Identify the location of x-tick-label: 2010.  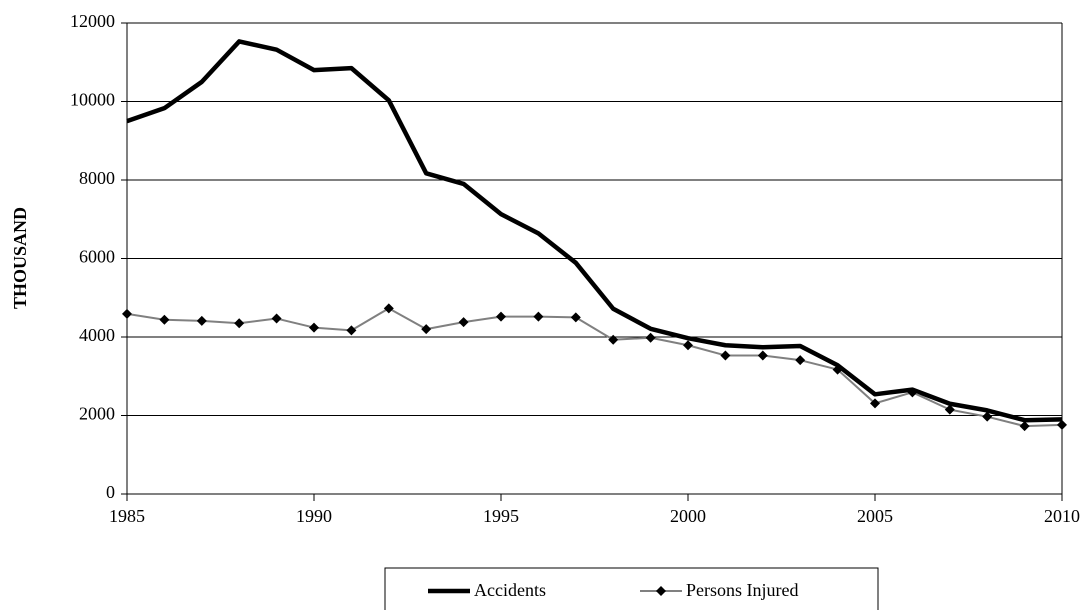
(1062, 516).